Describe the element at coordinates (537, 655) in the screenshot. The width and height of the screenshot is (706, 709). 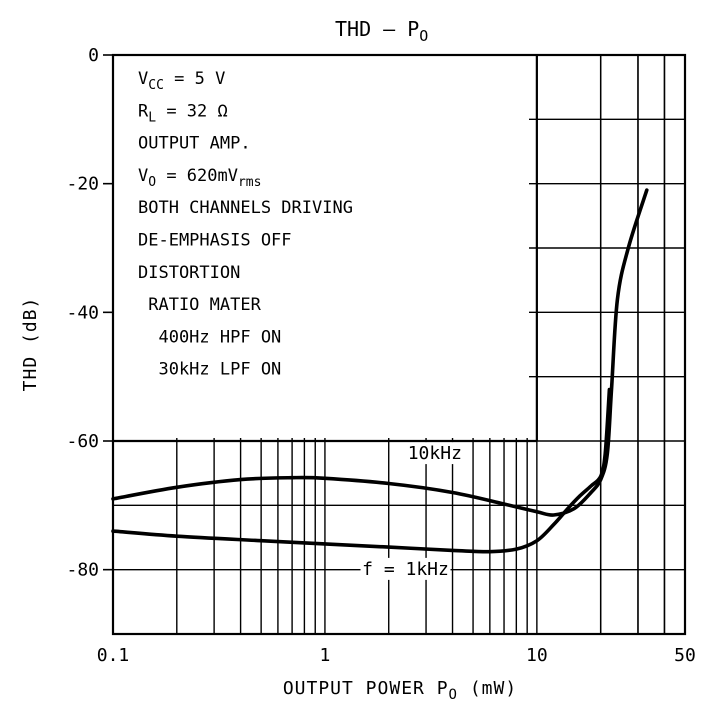
I see `x-tick-label: 10` at that location.